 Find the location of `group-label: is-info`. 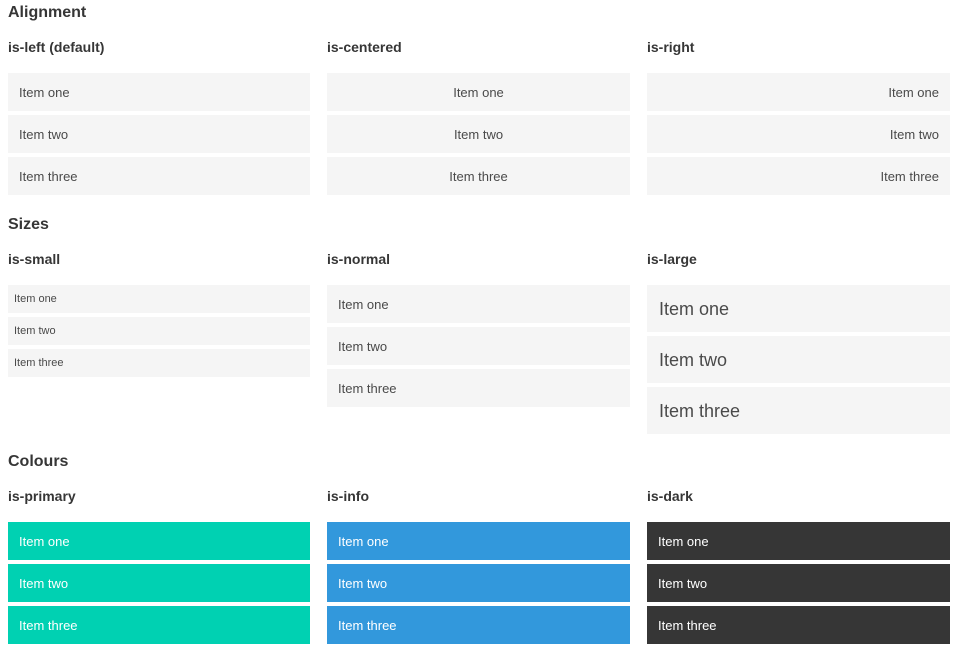

group-label: is-info is located at coordinates (348, 496).